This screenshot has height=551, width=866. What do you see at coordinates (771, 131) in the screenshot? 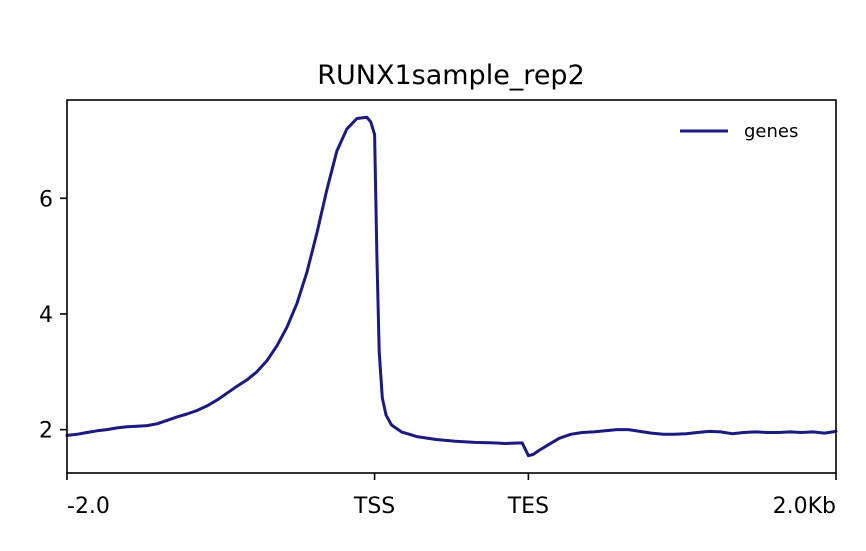
I see `legend-label: genes` at bounding box center [771, 131].